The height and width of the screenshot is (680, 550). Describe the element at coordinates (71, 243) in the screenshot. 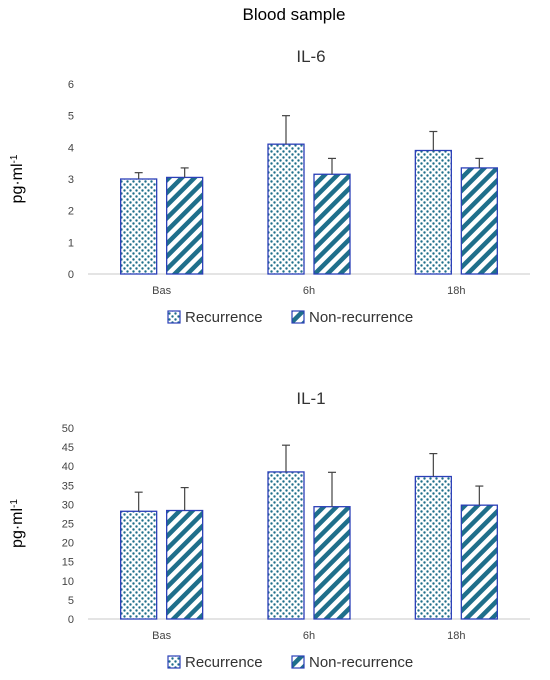

I see `y-tick-label: 1` at that location.